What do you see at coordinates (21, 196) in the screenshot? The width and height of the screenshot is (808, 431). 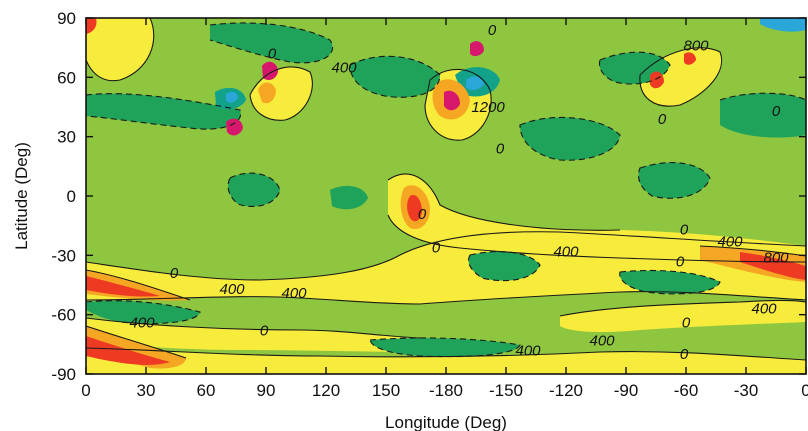 I see `y-axis-title: Latitude (Deg)` at bounding box center [21, 196].